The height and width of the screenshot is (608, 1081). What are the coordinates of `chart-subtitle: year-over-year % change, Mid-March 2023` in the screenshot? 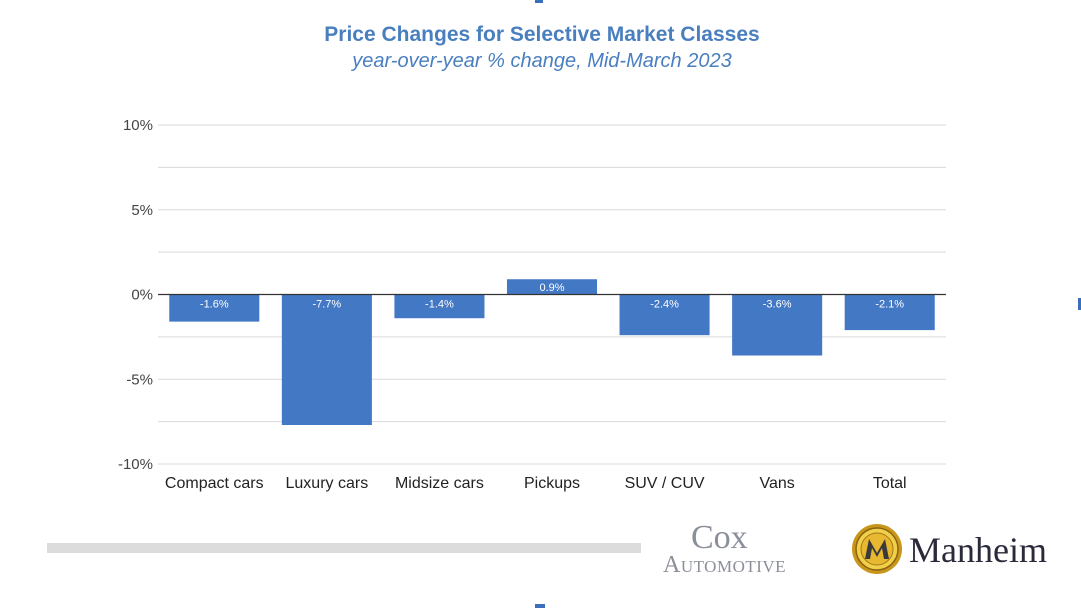 It's located at (542, 61).